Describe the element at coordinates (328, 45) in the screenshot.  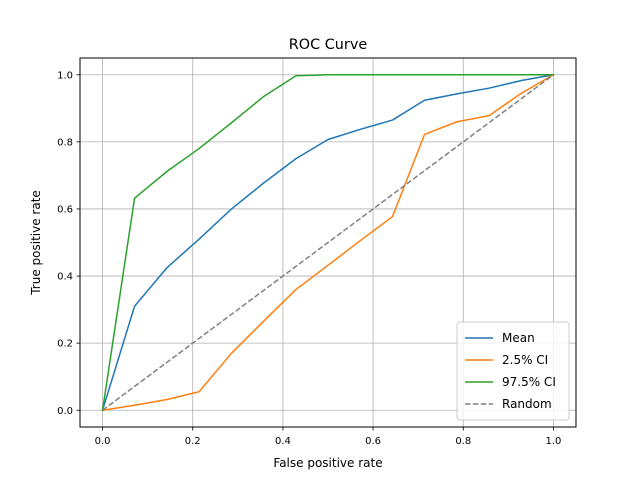
I see `chart-title: ROC Curve` at that location.